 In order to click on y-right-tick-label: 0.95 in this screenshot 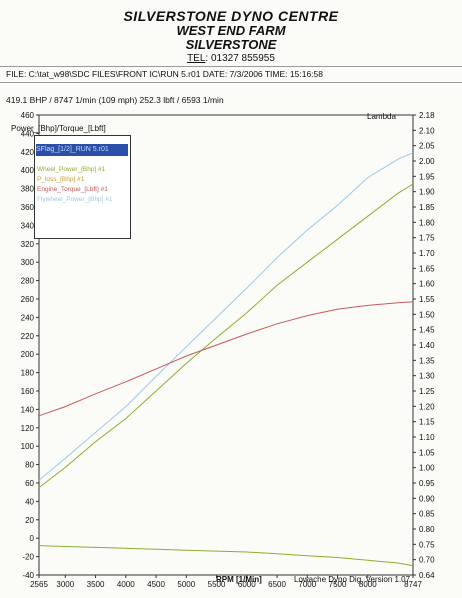, I will do `click(427, 483)`.